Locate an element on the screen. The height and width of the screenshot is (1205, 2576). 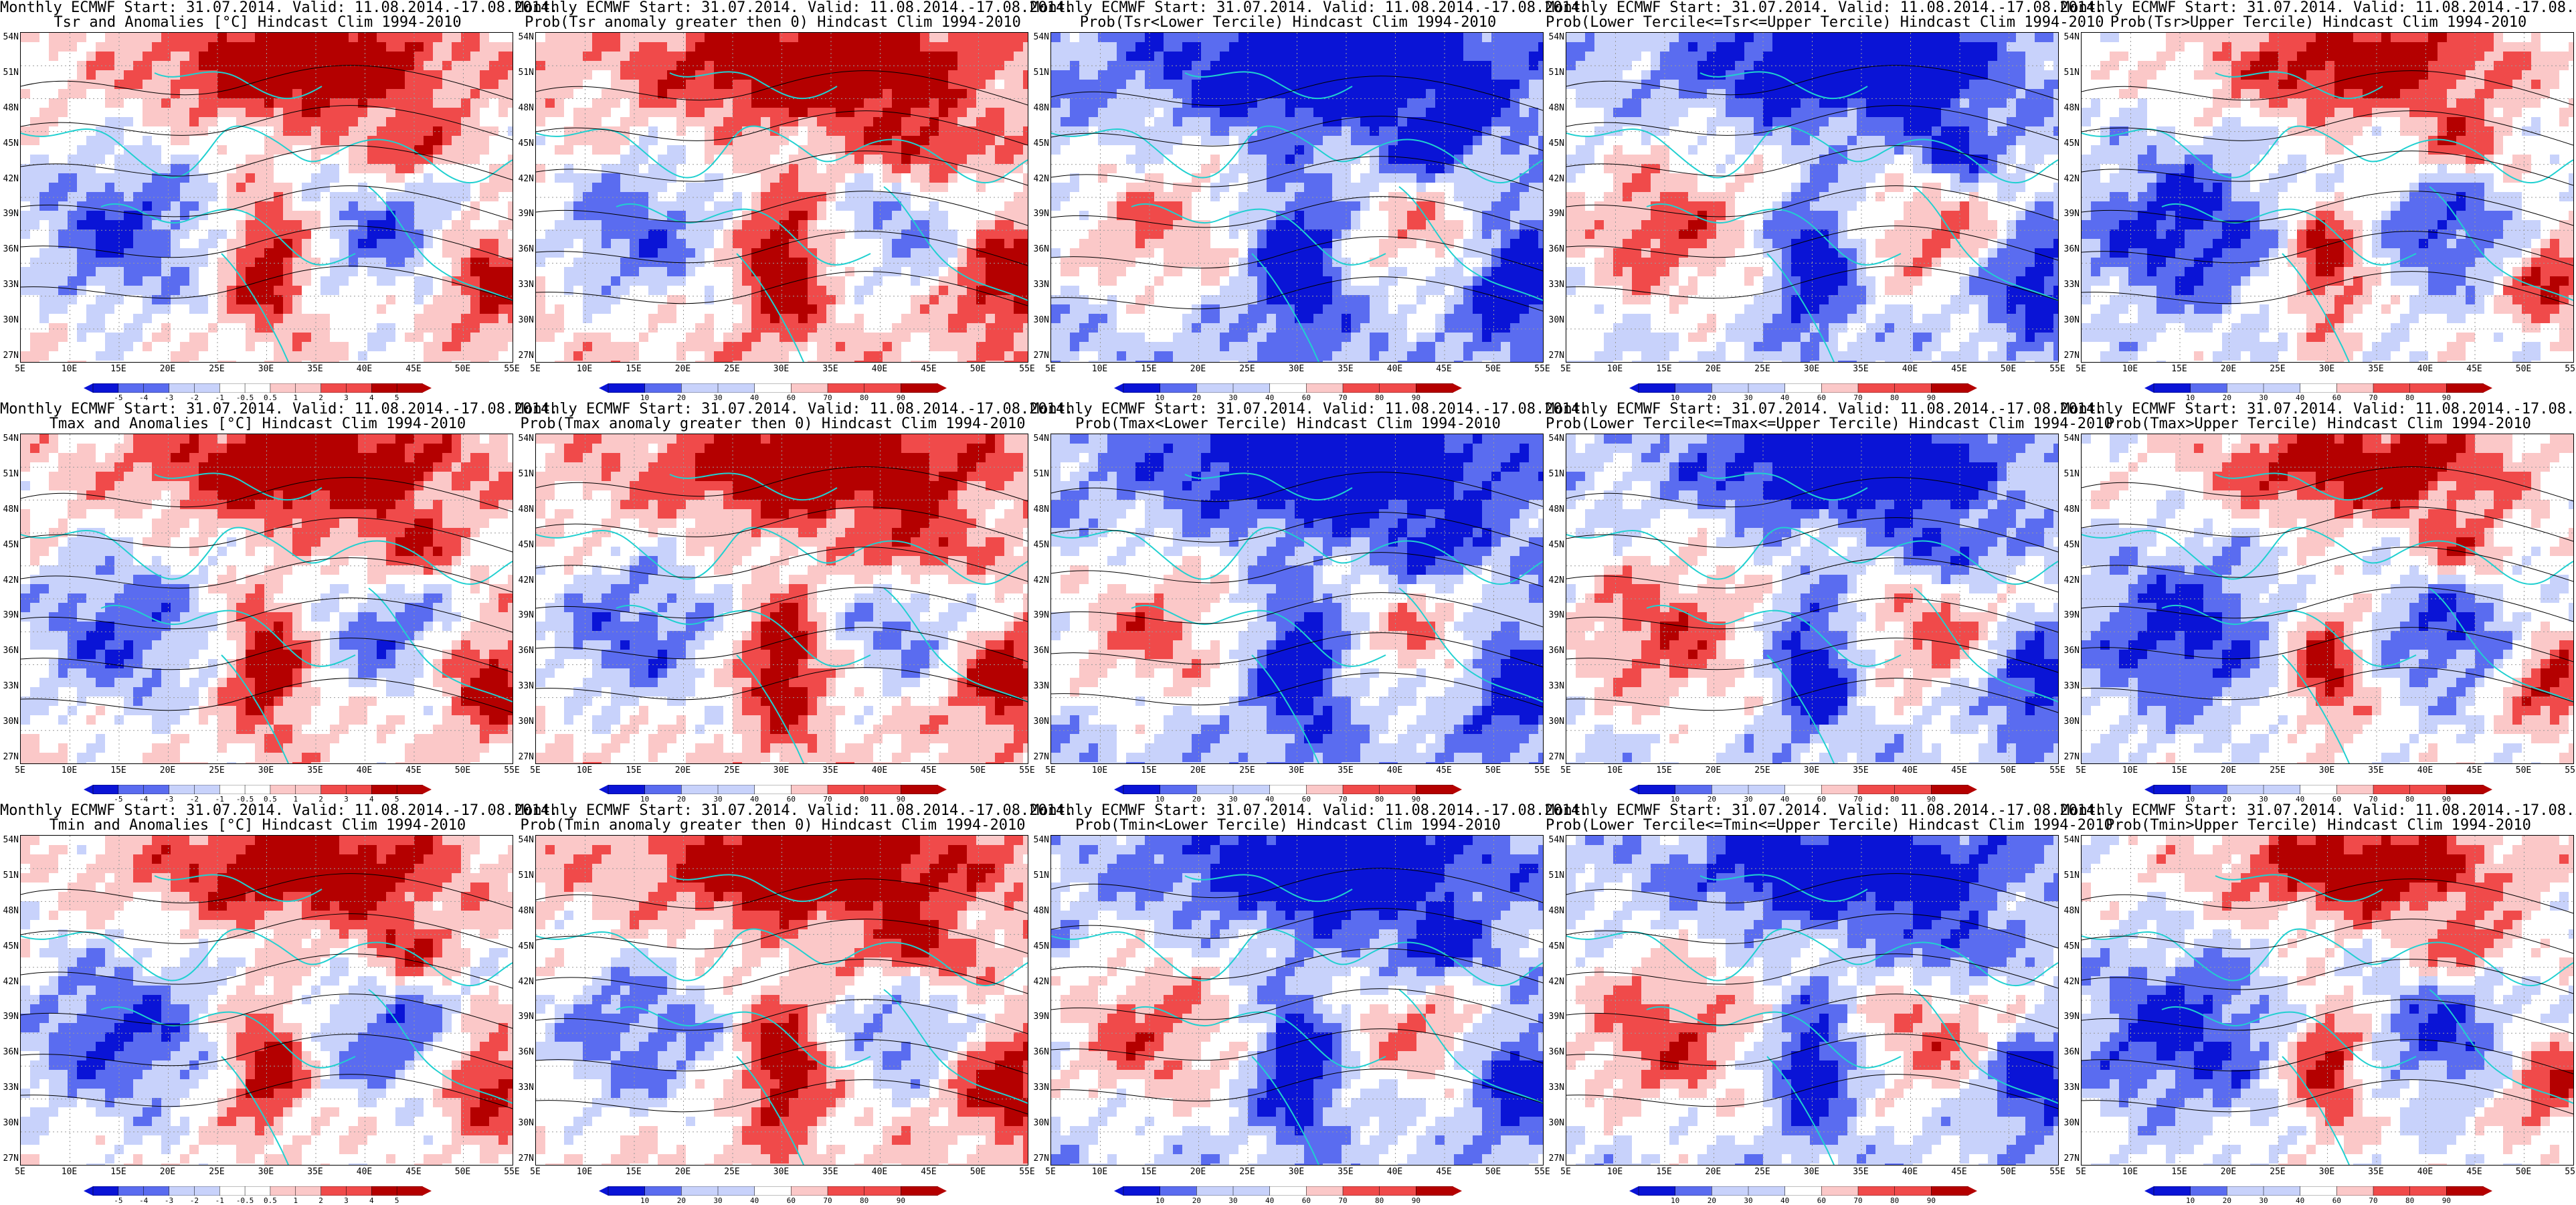
x-tick-label: 55E is located at coordinates (2567, 1172).